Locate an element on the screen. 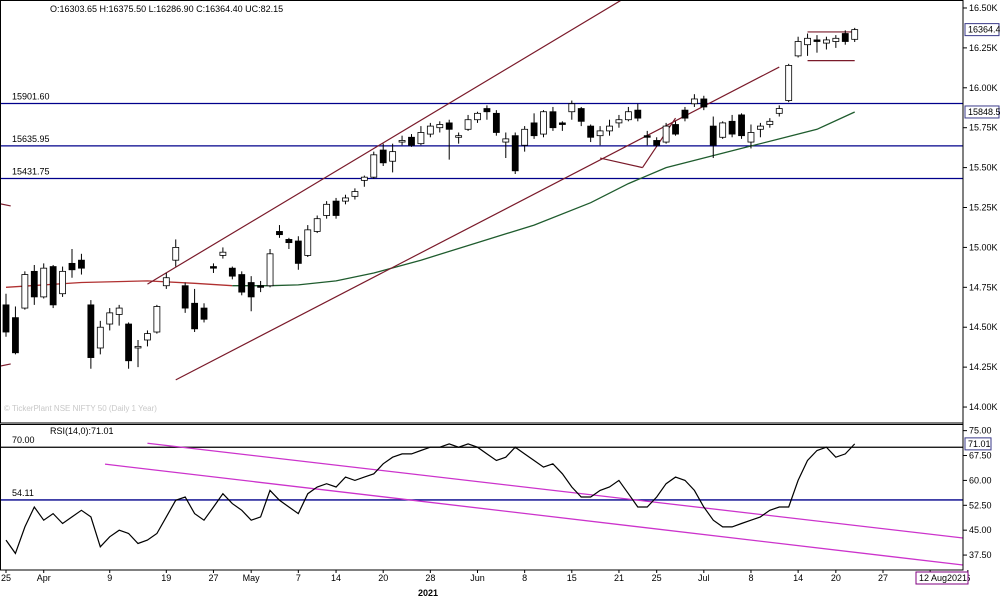 This screenshot has height=600, width=1000. rsi-badge: 71.01 is located at coordinates (979, 444).